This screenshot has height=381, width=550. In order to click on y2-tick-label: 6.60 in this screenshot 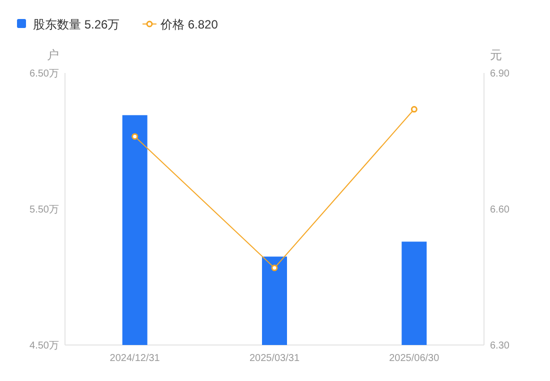, I will do `click(500, 210)`.